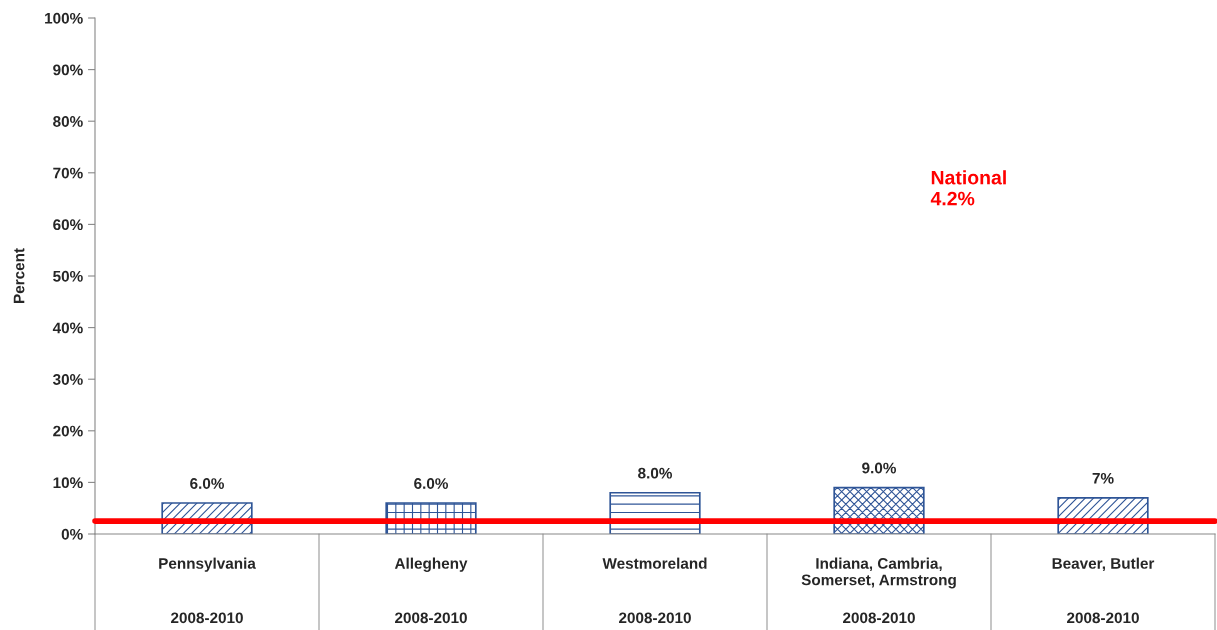 The width and height of the screenshot is (1217, 630). What do you see at coordinates (67, 328) in the screenshot?
I see `y-tick-label: 40%` at bounding box center [67, 328].